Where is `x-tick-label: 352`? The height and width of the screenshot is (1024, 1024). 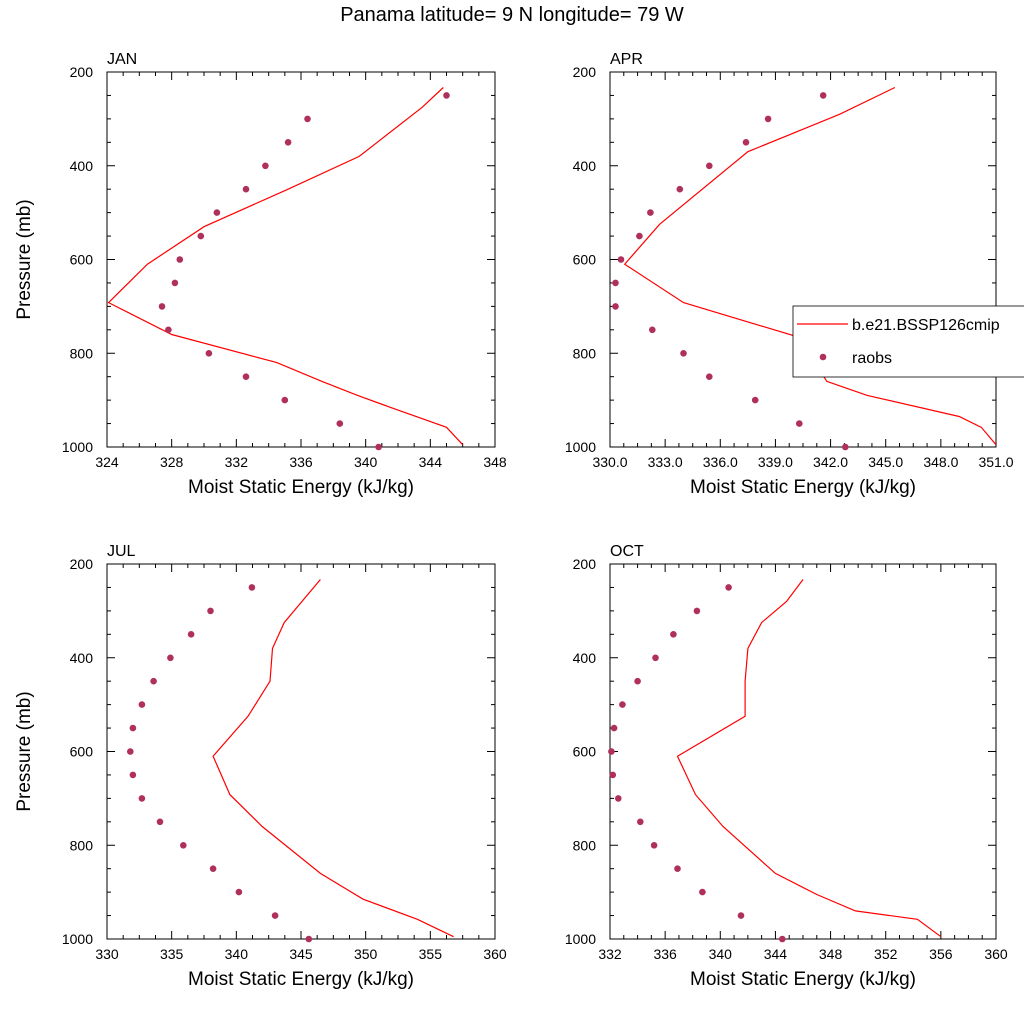 x-tick-label: 352 is located at coordinates (886, 954).